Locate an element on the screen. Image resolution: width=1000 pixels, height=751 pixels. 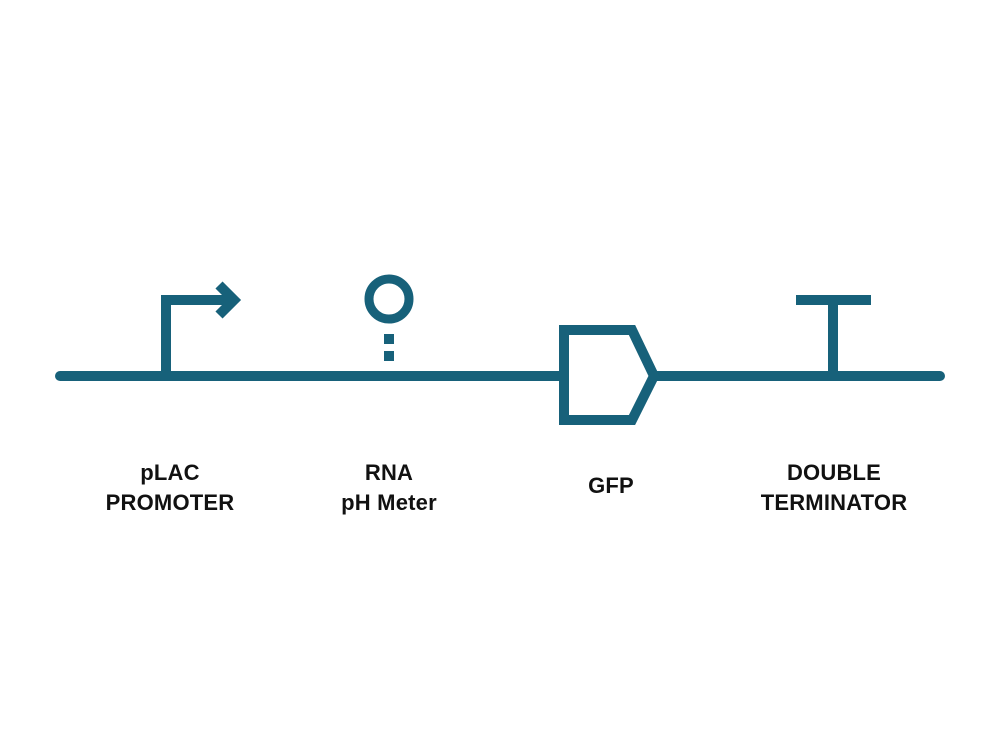
promoter-label-line-1: pLAC is located at coordinates (170, 472).